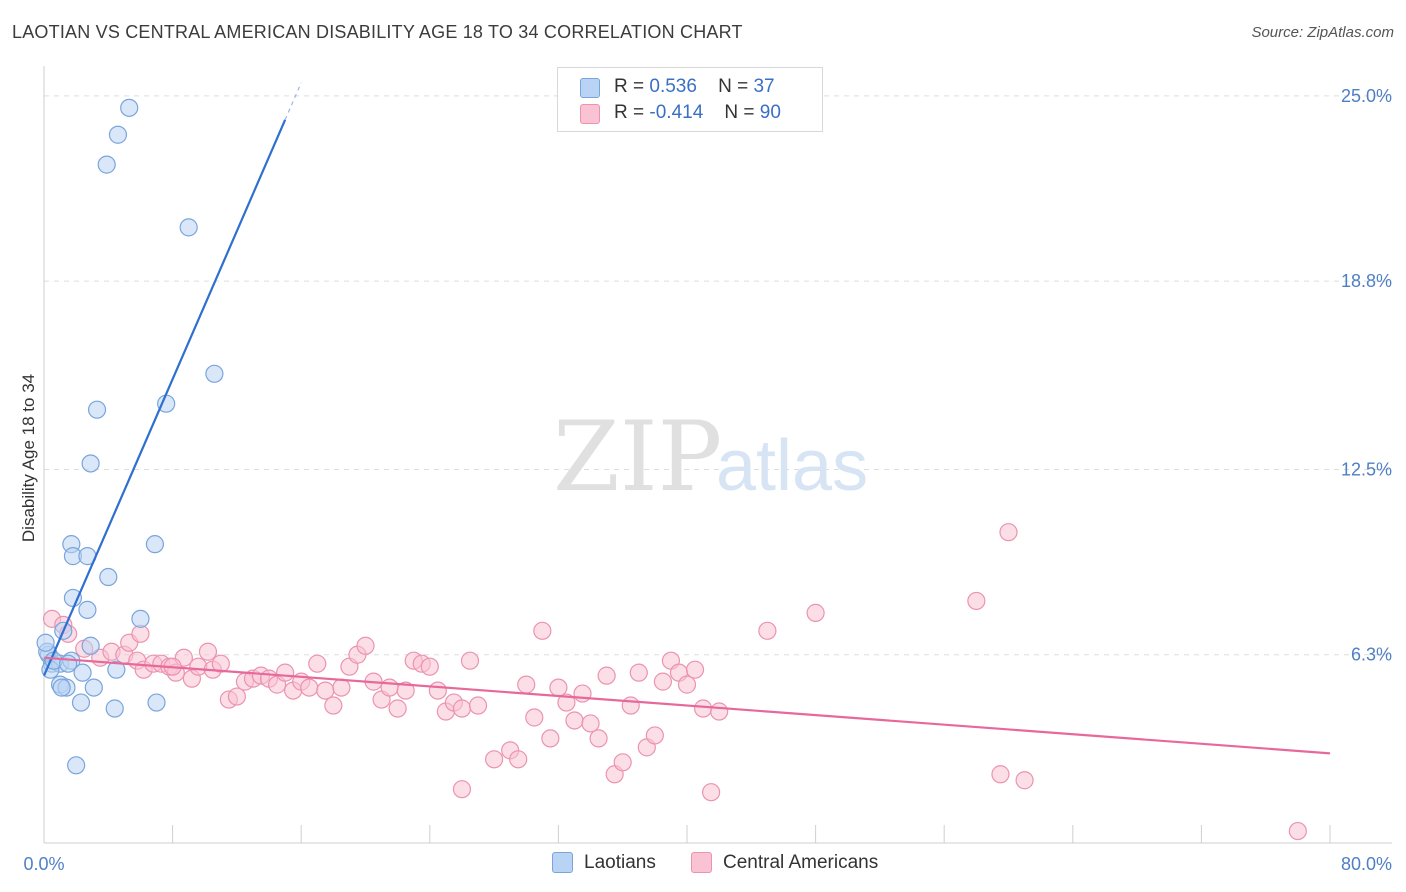 The height and width of the screenshot is (892, 1406). What do you see at coordinates (637, 457) in the screenshot?
I see `watermark-zip: ZIP` at bounding box center [637, 457].